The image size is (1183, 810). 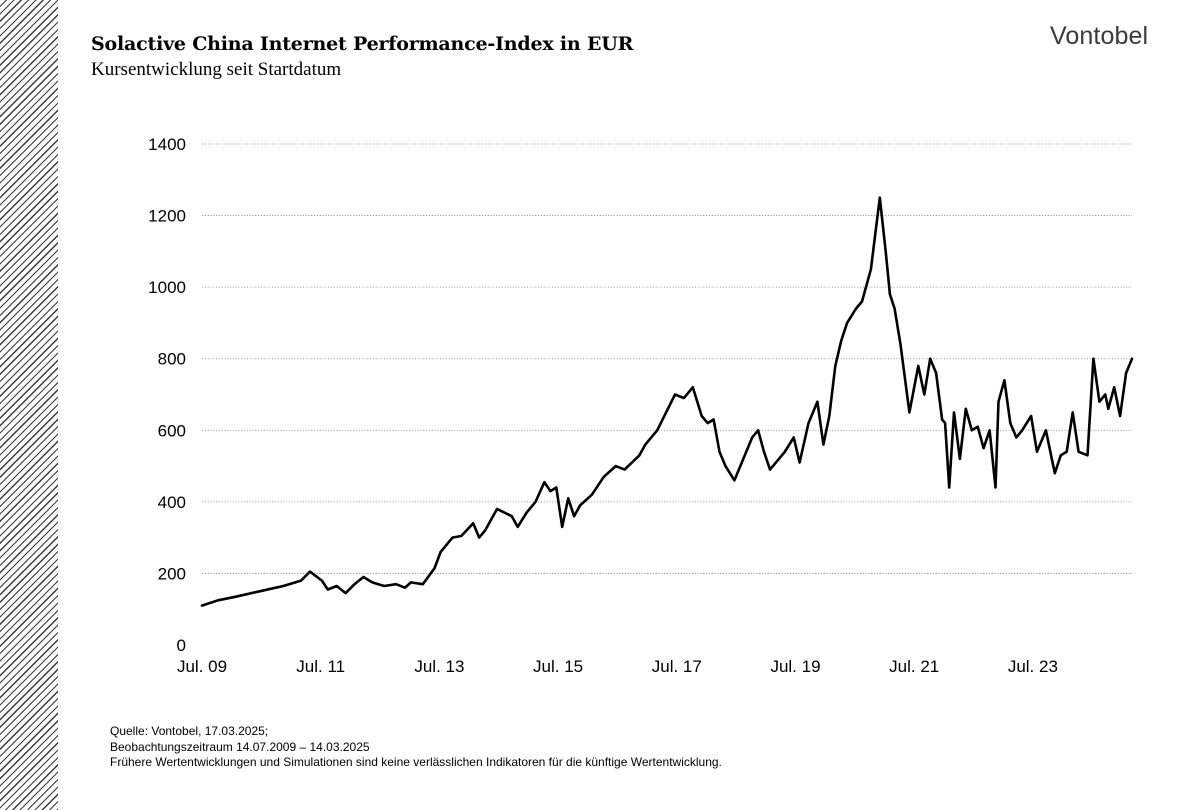 I want to click on y-tick-label-600: 600, so click(x=172, y=430).